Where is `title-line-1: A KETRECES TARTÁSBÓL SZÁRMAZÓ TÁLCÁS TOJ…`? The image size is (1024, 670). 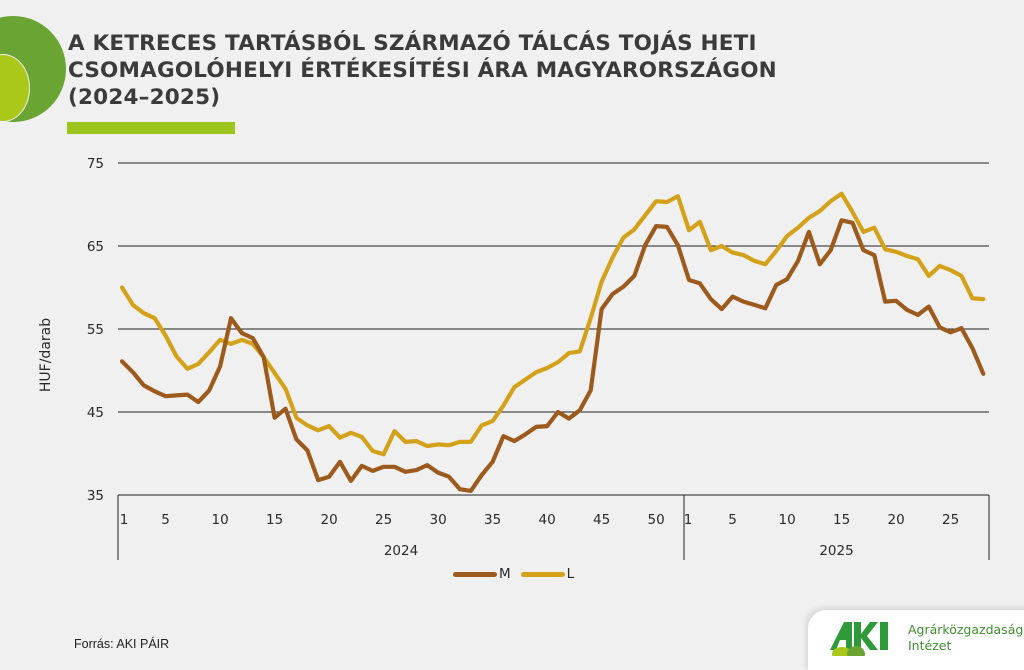 title-line-1: A KETRECES TARTÁSBÓL SZÁRMAZÓ TÁLCÁS TOJ… is located at coordinates (412, 43).